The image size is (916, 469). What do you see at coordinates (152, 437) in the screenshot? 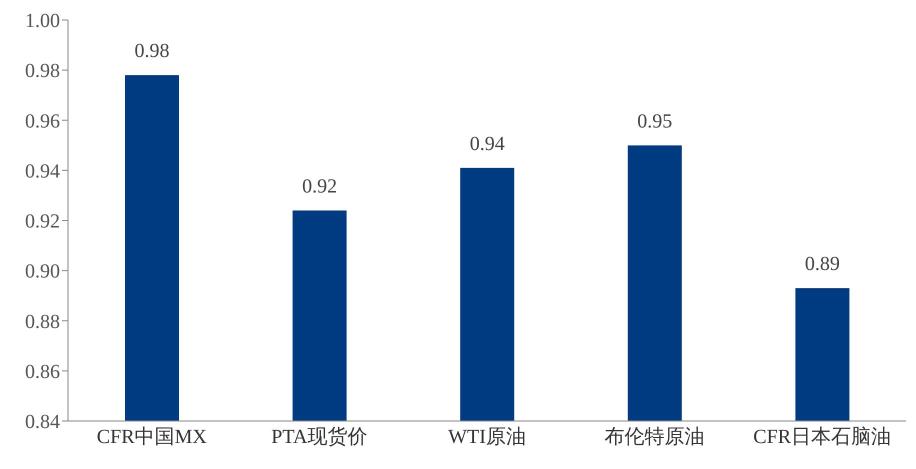
I see `x-tick-label: CFR中国MX` at bounding box center [152, 437].